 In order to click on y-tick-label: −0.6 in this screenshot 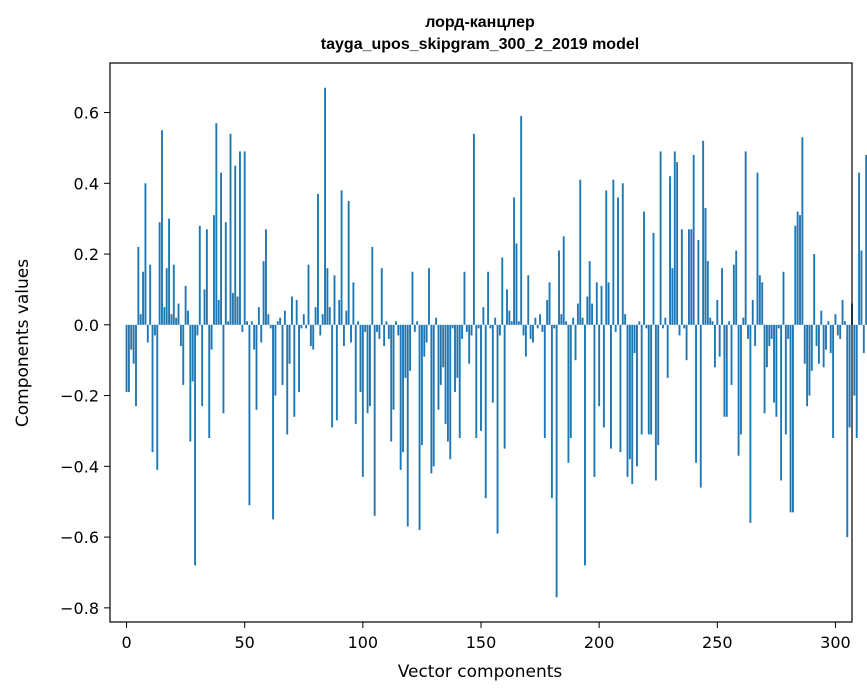, I will do `click(79, 537)`.